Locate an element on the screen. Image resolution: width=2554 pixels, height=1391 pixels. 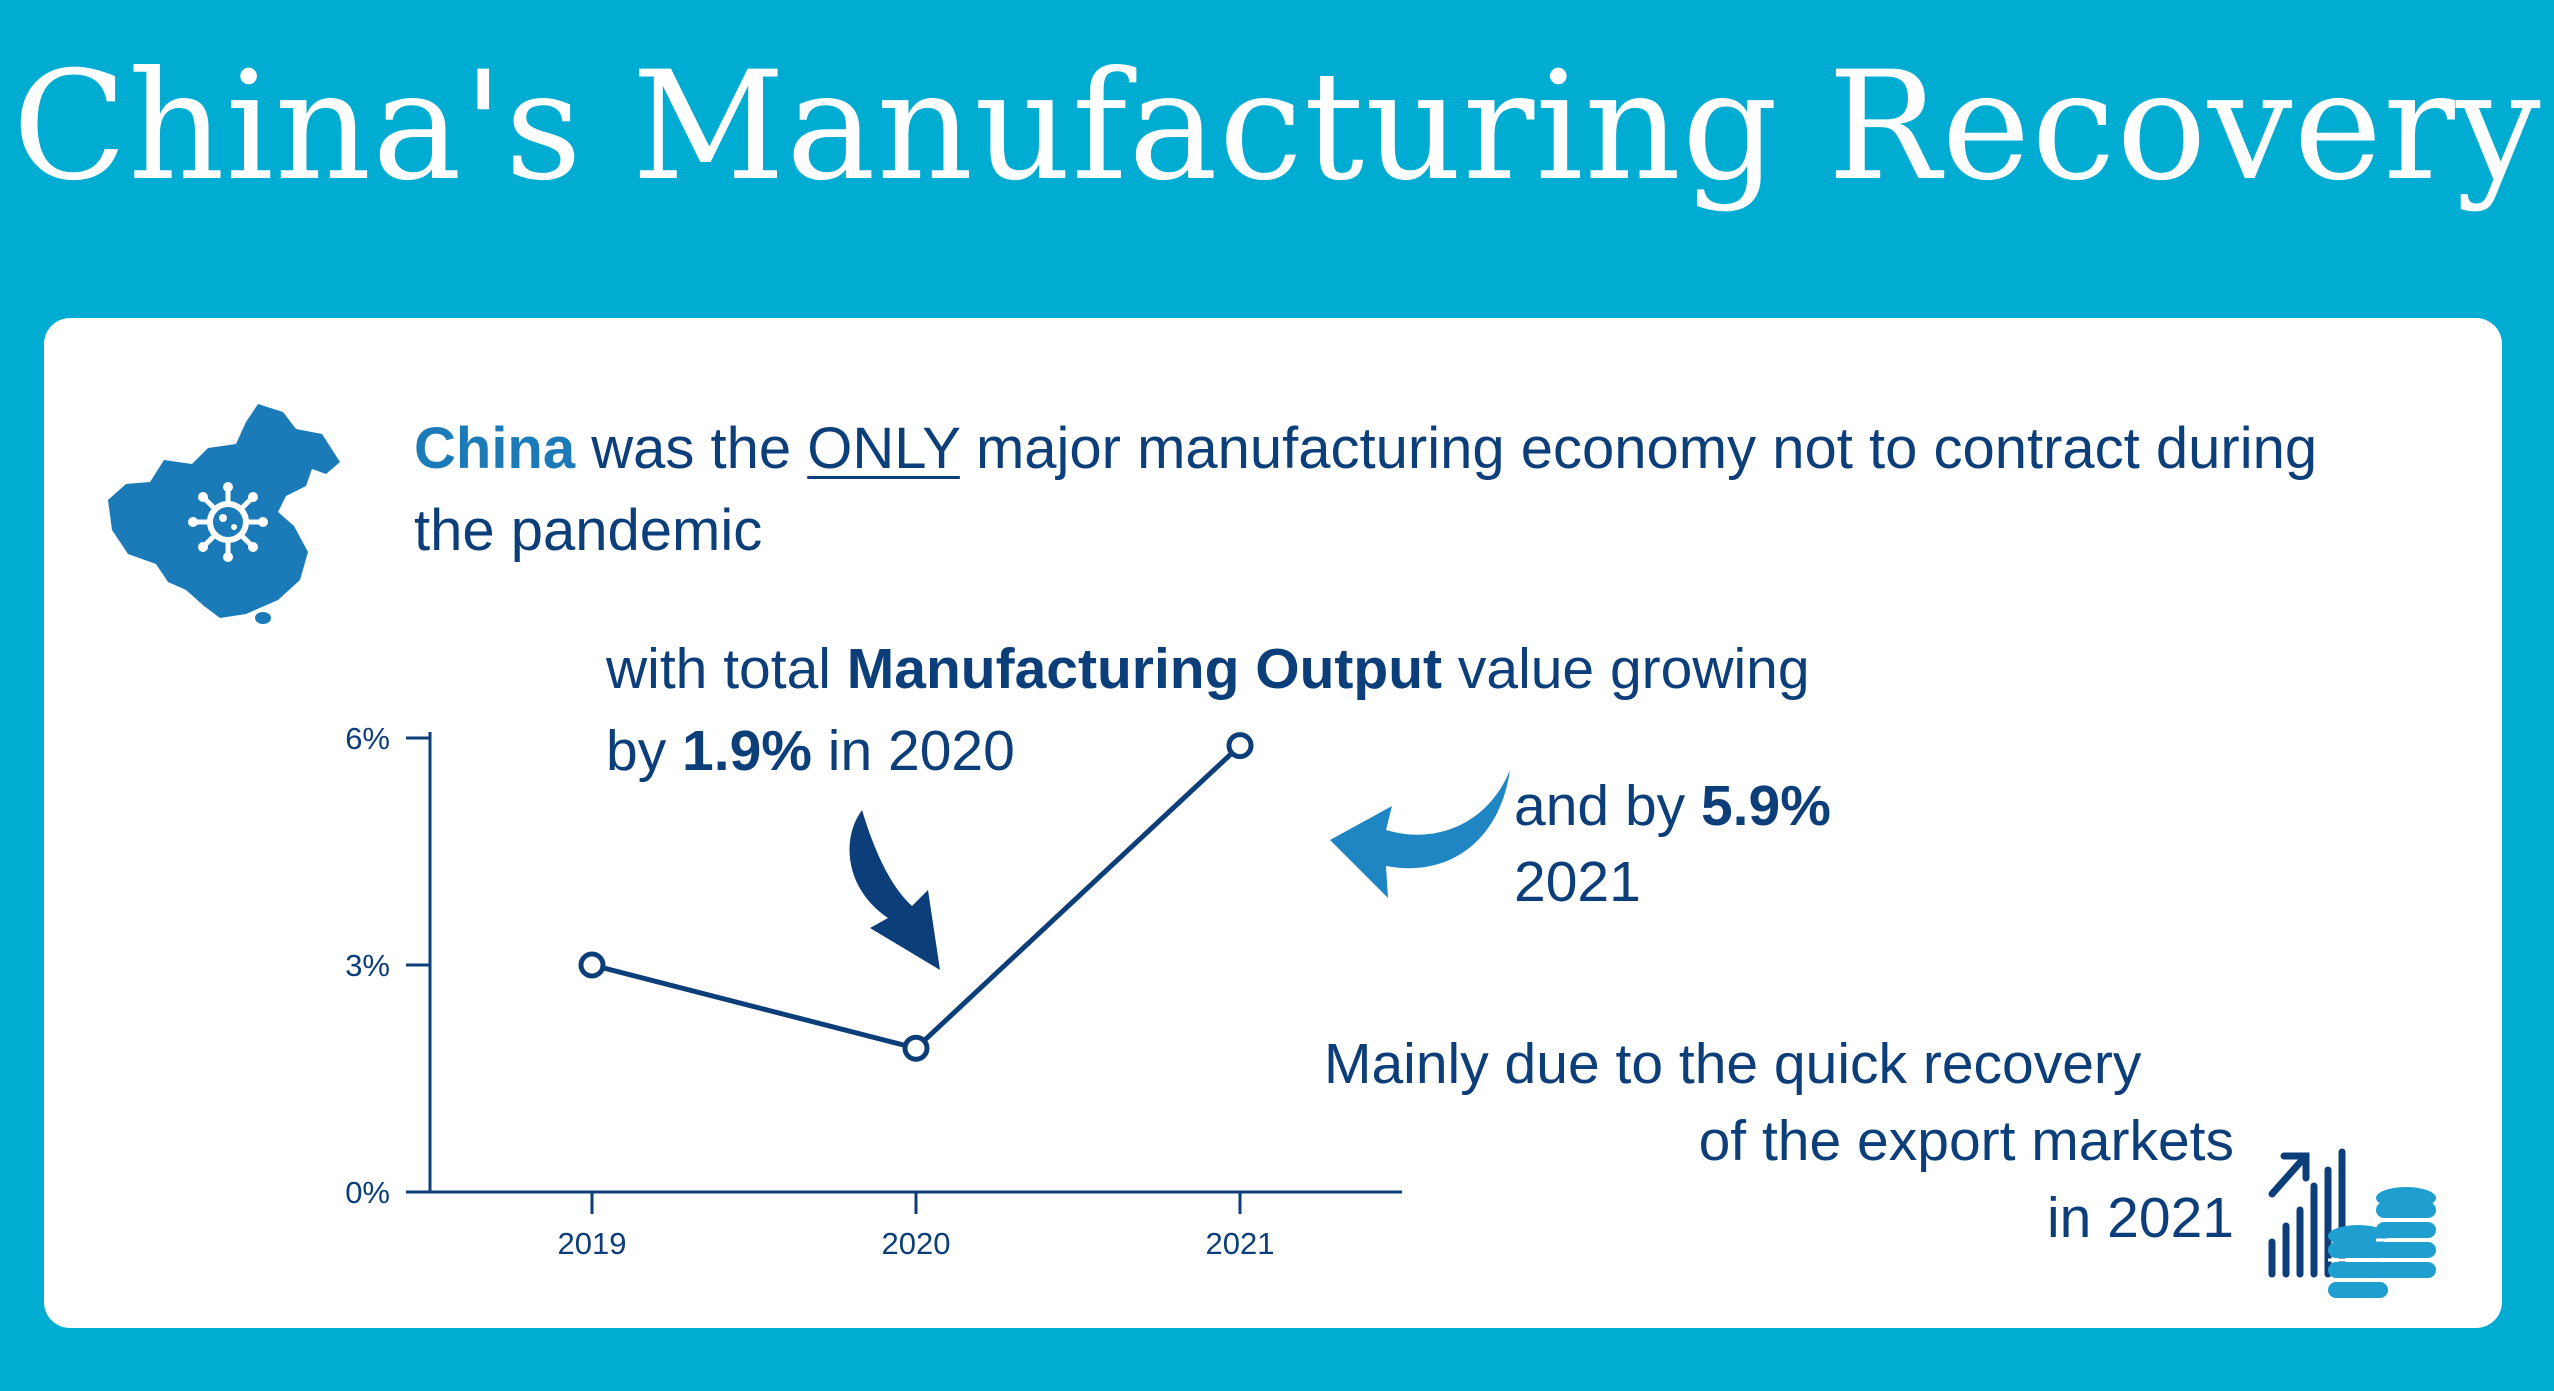
y-tick-label: 0% is located at coordinates (367, 1192).